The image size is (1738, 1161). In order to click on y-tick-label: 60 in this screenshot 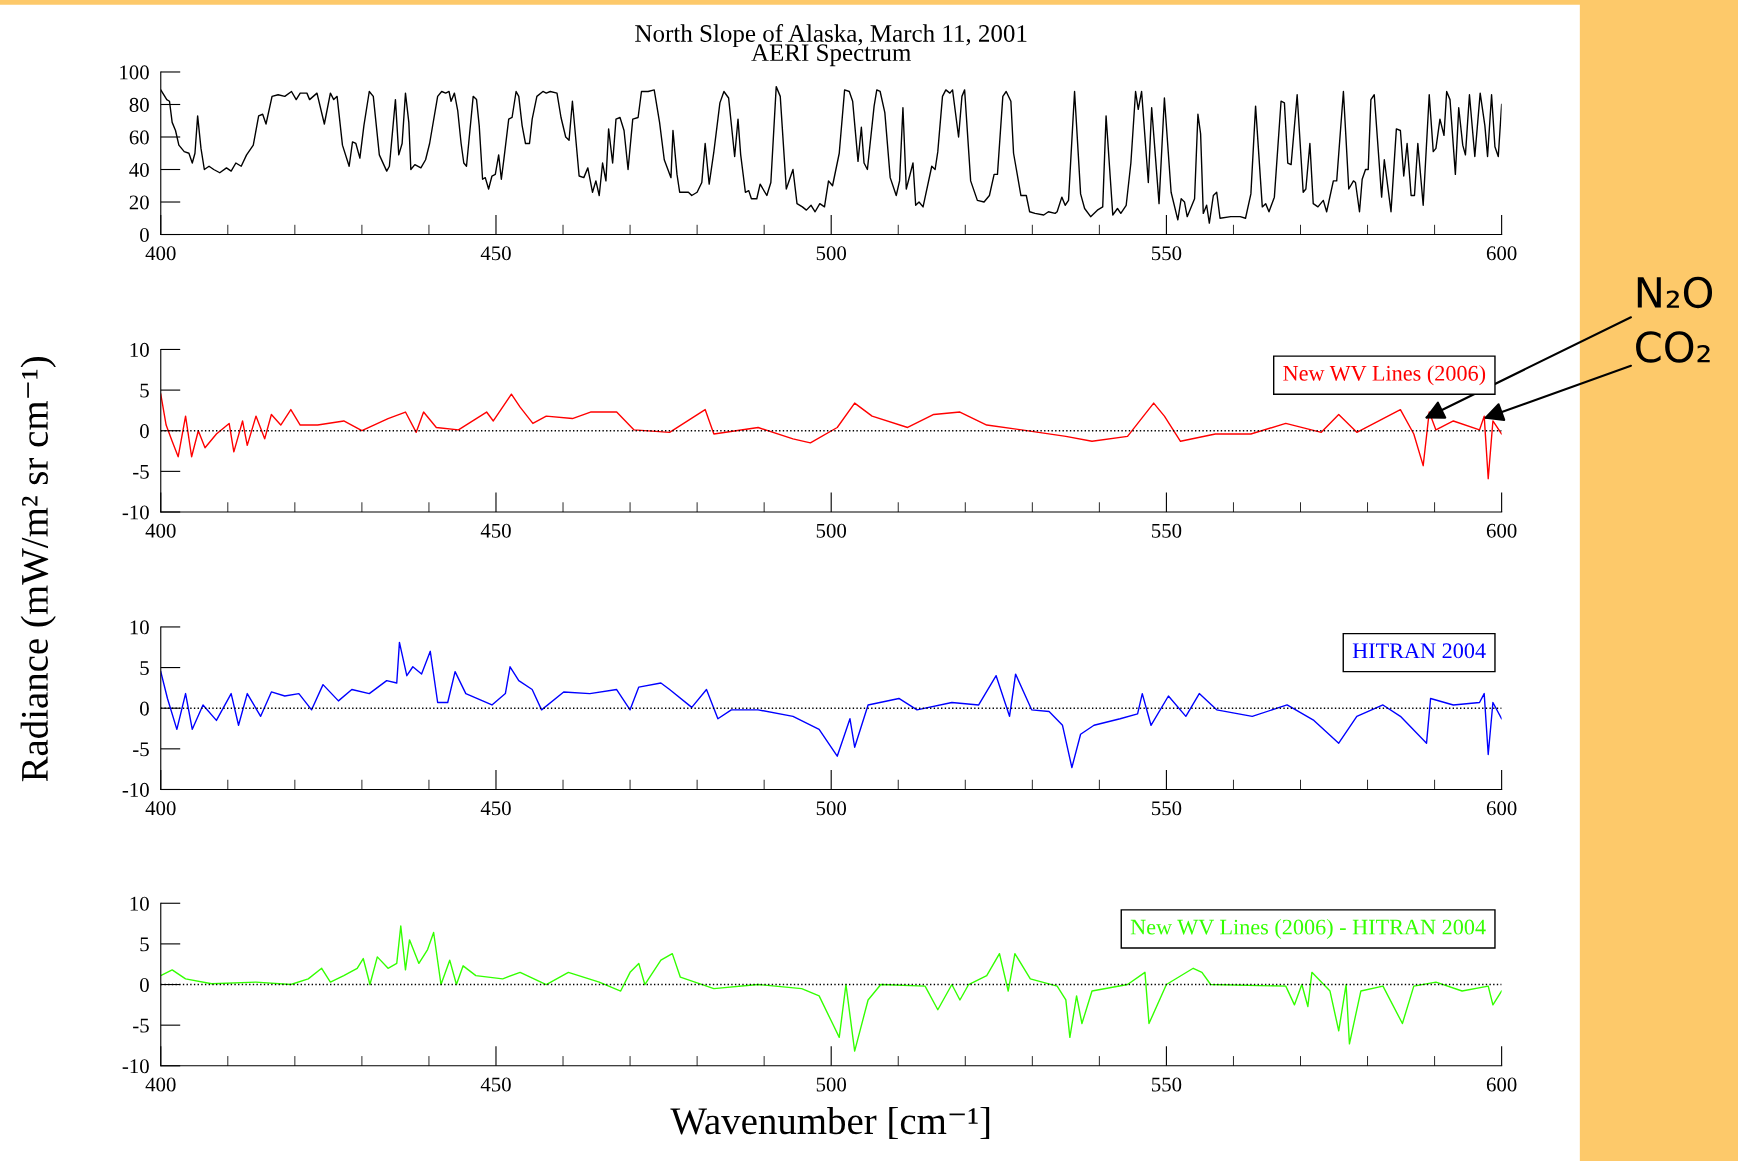, I will do `click(139, 137)`.